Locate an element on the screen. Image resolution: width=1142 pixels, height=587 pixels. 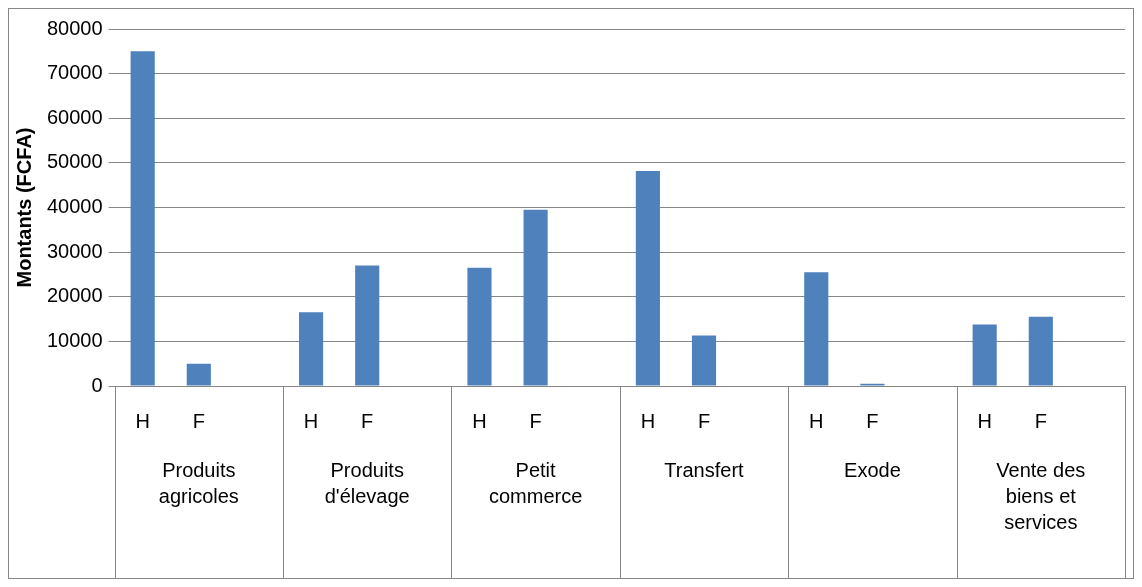
y-tick-label: 60000 is located at coordinates (74, 116).